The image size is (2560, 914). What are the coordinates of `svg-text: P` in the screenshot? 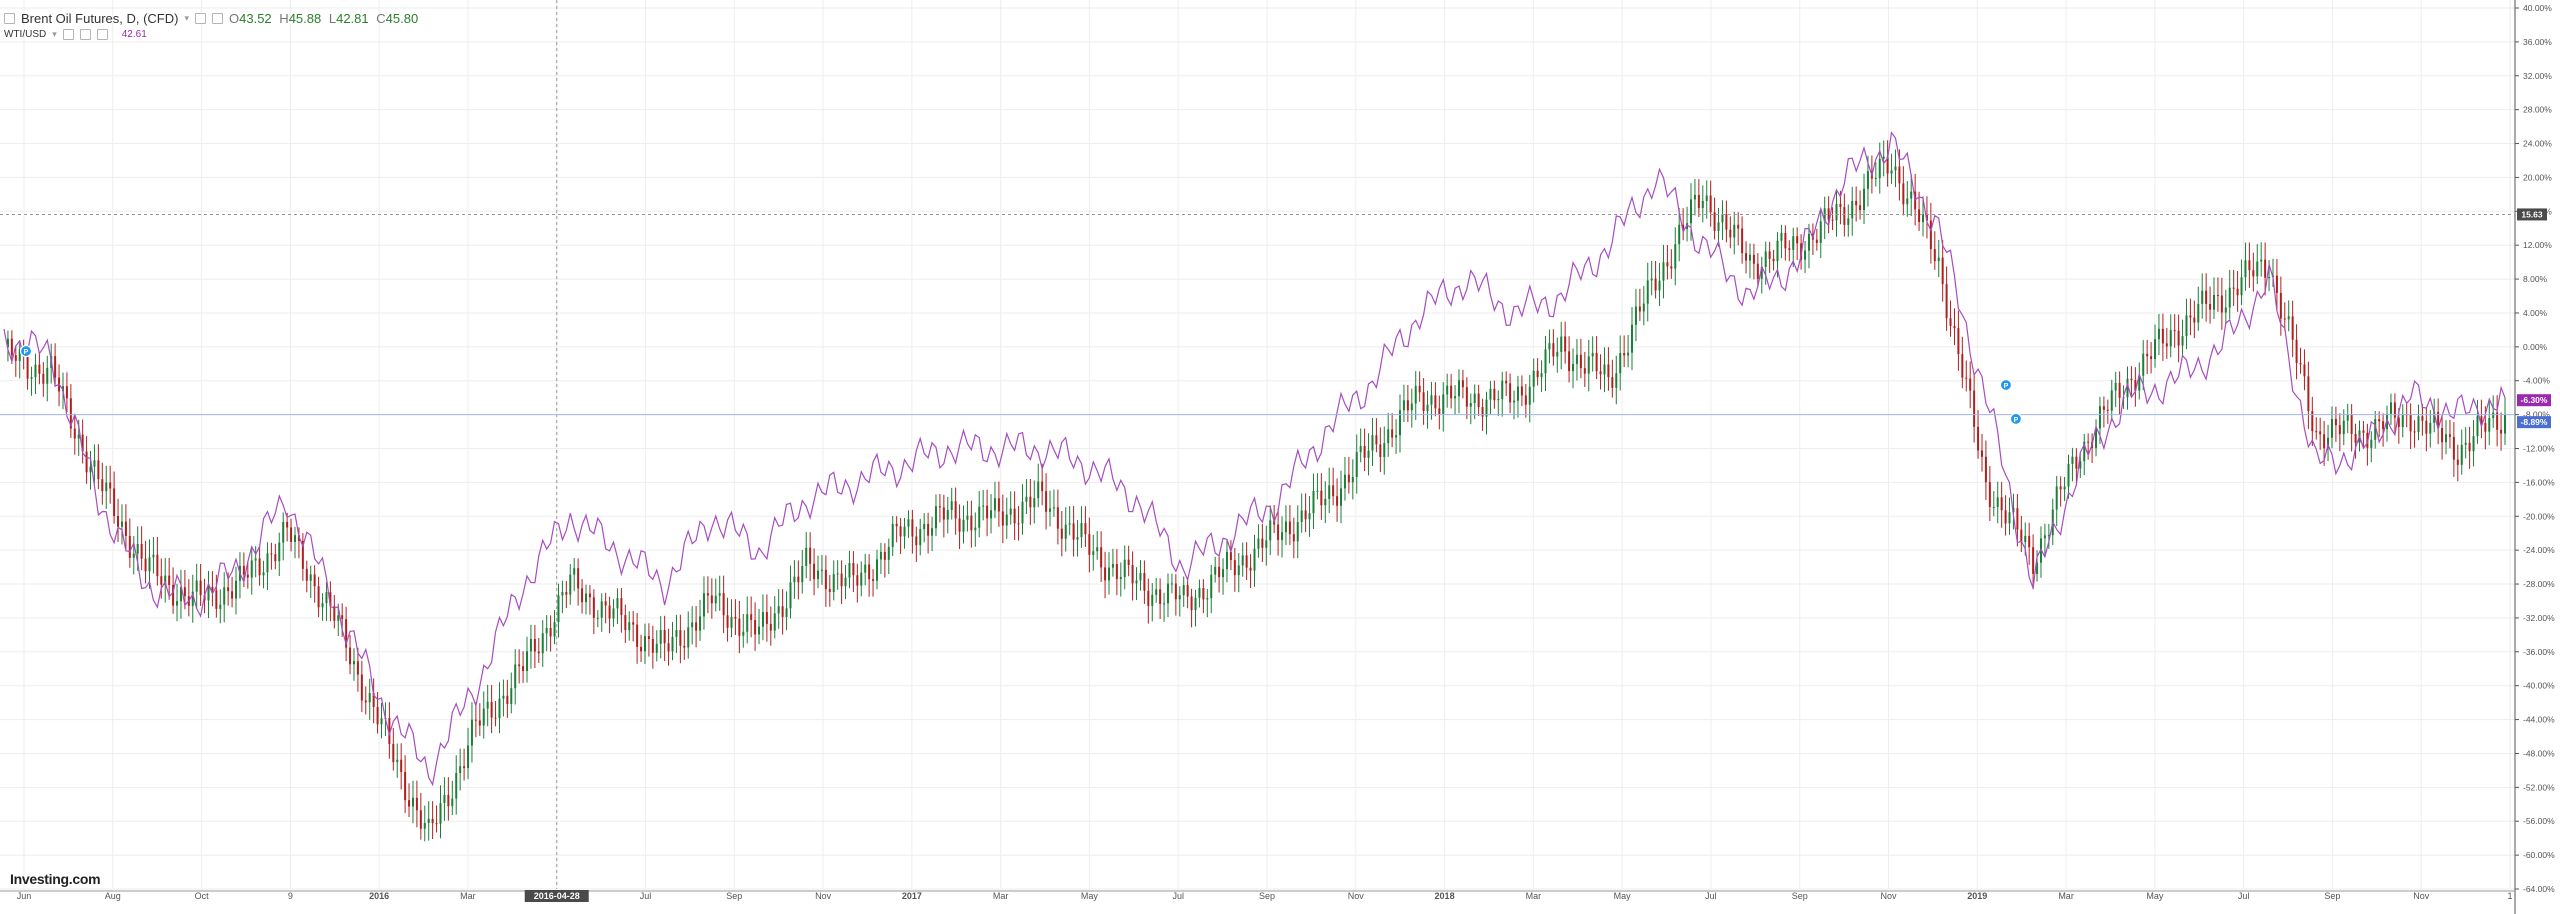 It's located at (2016, 420).